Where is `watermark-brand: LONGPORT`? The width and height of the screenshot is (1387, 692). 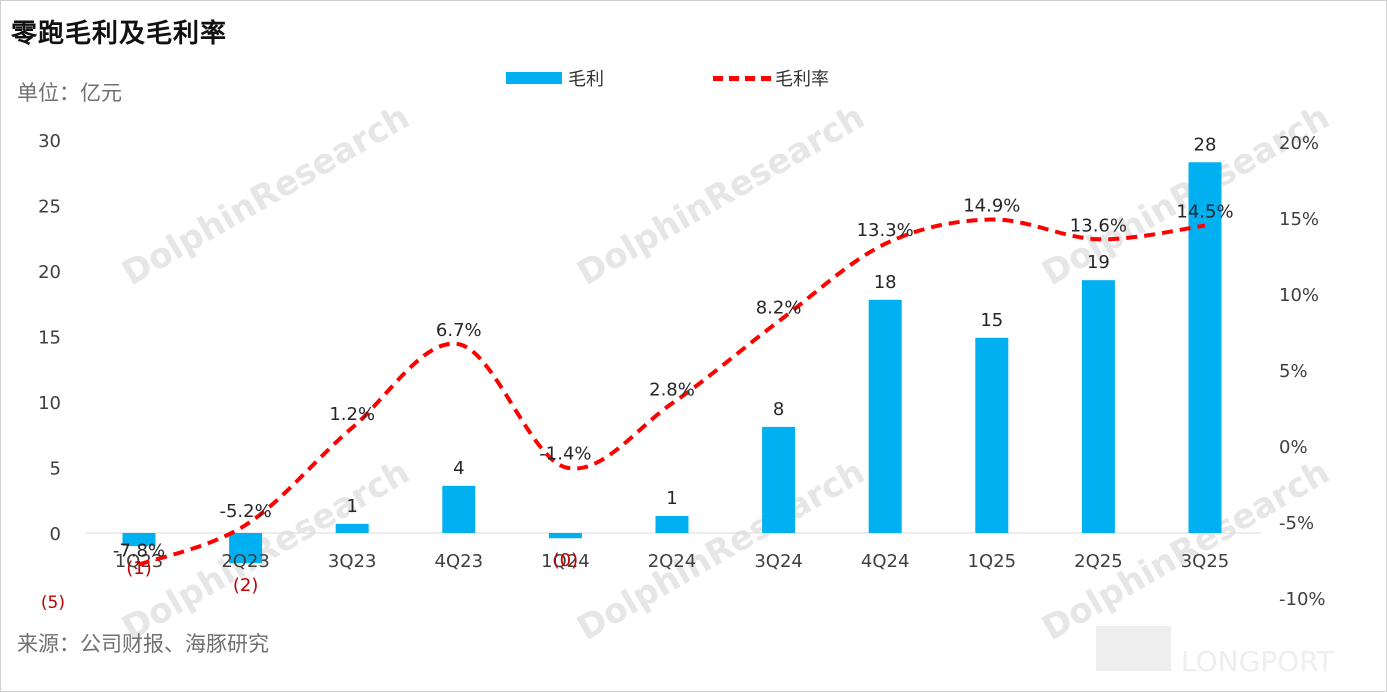
watermark-brand: LONGPORT is located at coordinates (1258, 661).